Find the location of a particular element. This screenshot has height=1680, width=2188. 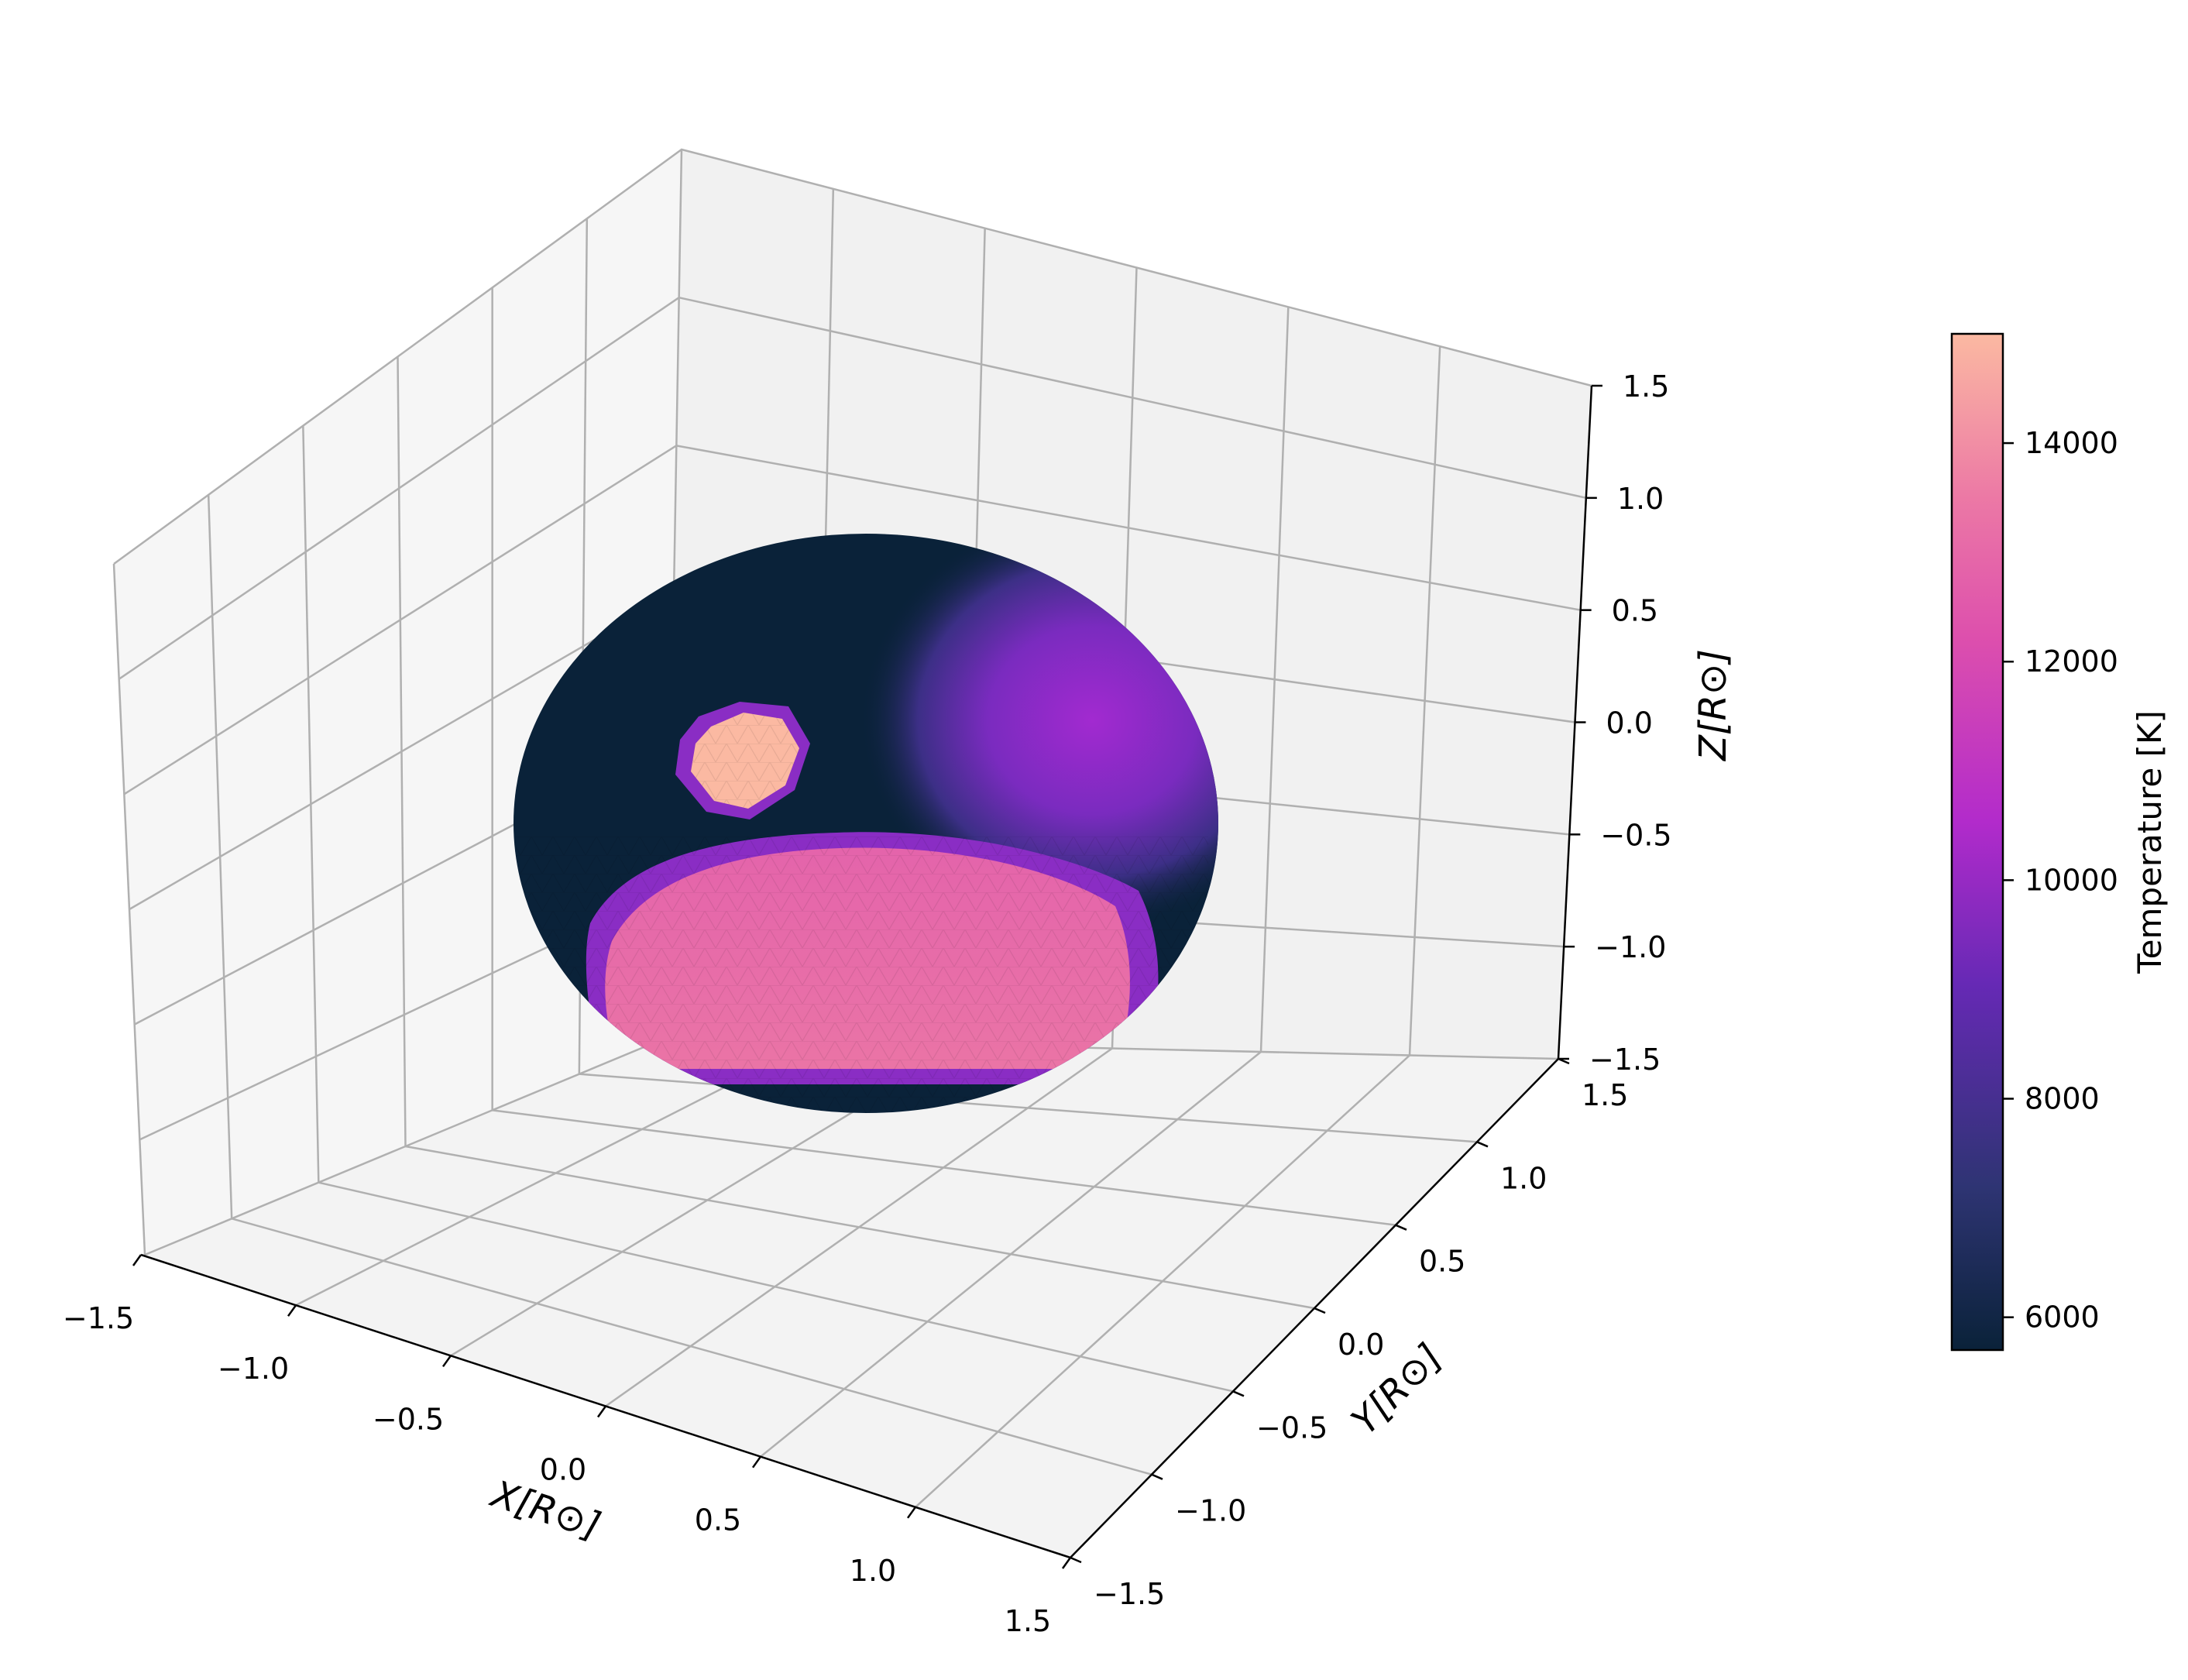

z-tick-label: −0.5 is located at coordinates (1635, 835).